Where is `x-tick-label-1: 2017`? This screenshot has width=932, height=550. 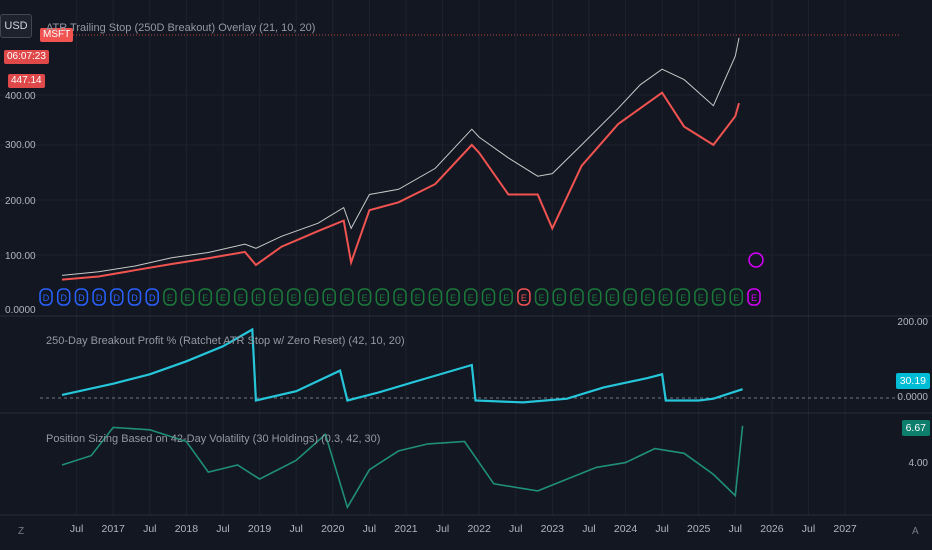
x-tick-label-1: 2017 is located at coordinates (113, 529).